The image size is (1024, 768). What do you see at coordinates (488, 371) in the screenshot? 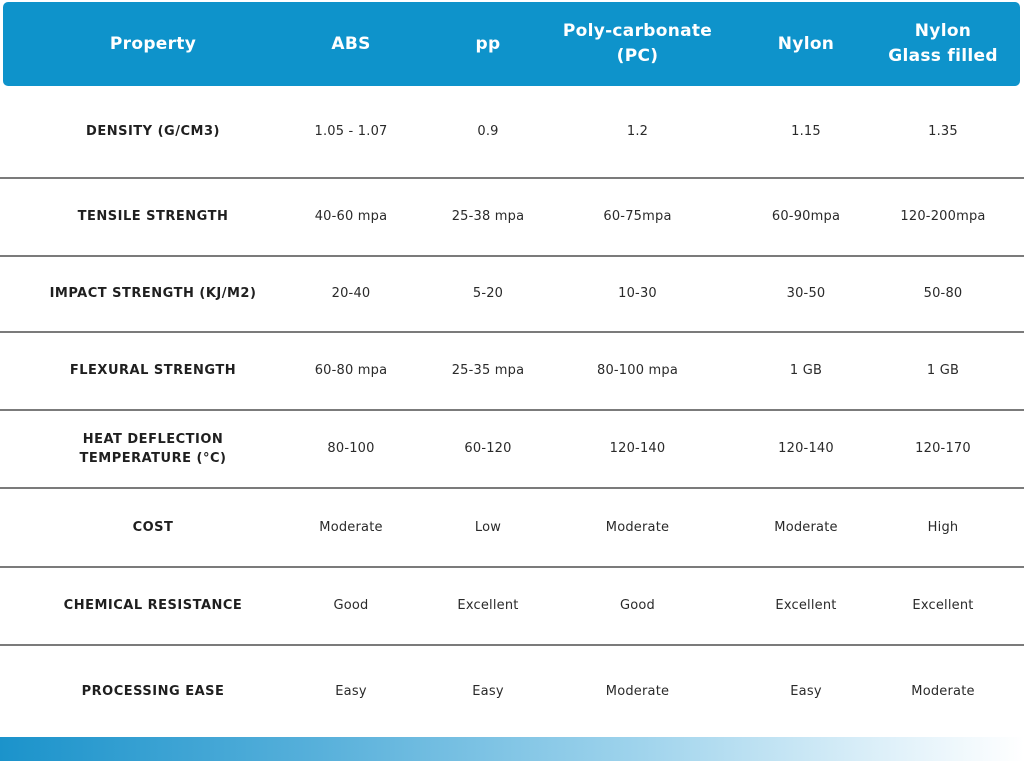
I see `value-cell: 25-35 mpa` at bounding box center [488, 371].